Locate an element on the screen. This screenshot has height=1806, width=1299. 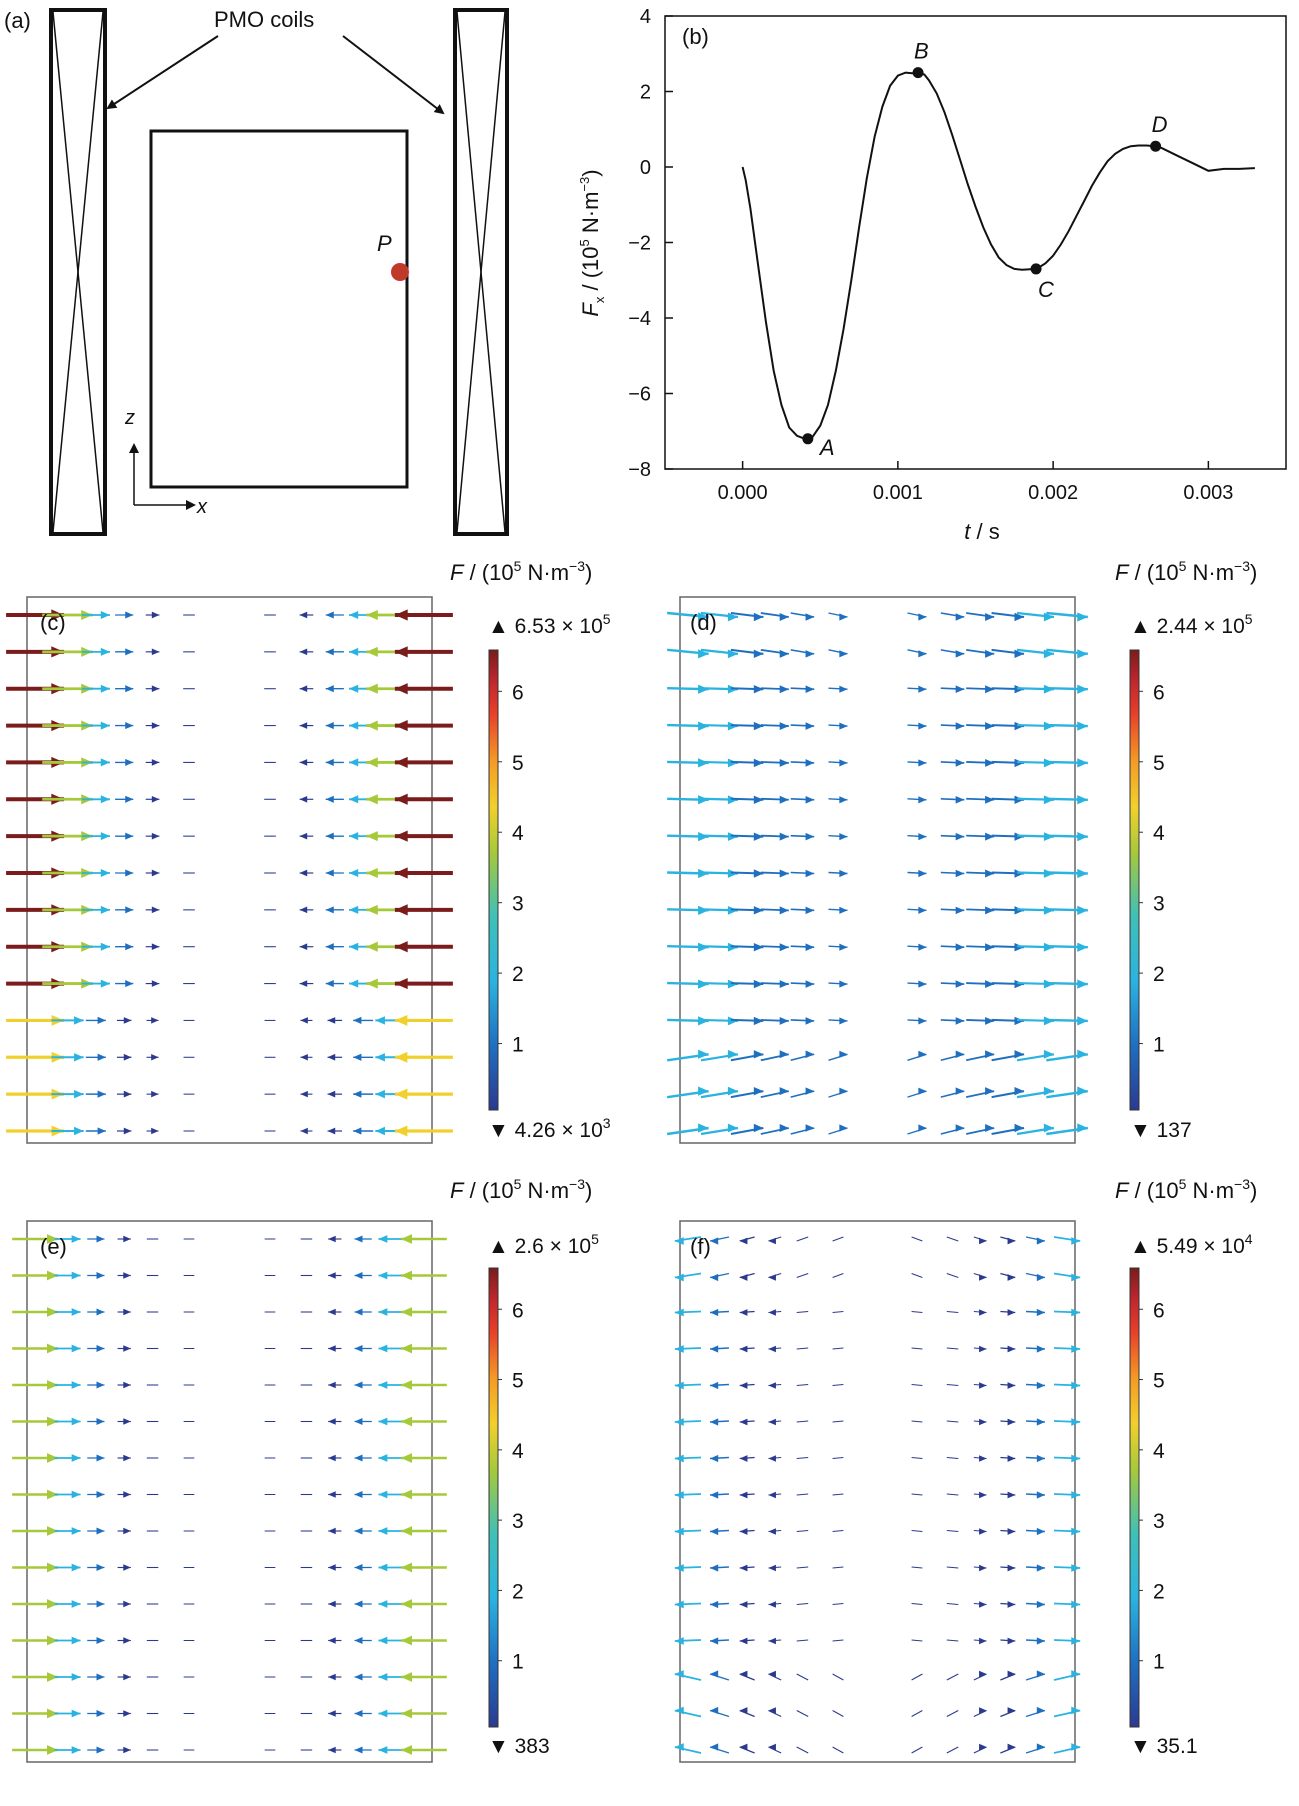
plot-frame is located at coordinates (975, 242).